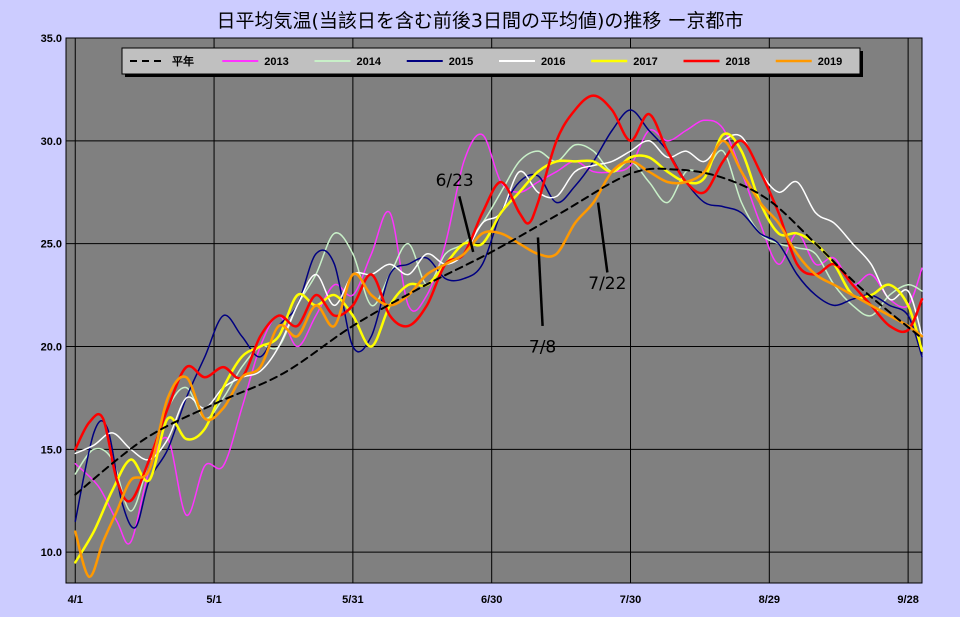  I want to click on y-tick-label: 35.0, so click(51, 39).